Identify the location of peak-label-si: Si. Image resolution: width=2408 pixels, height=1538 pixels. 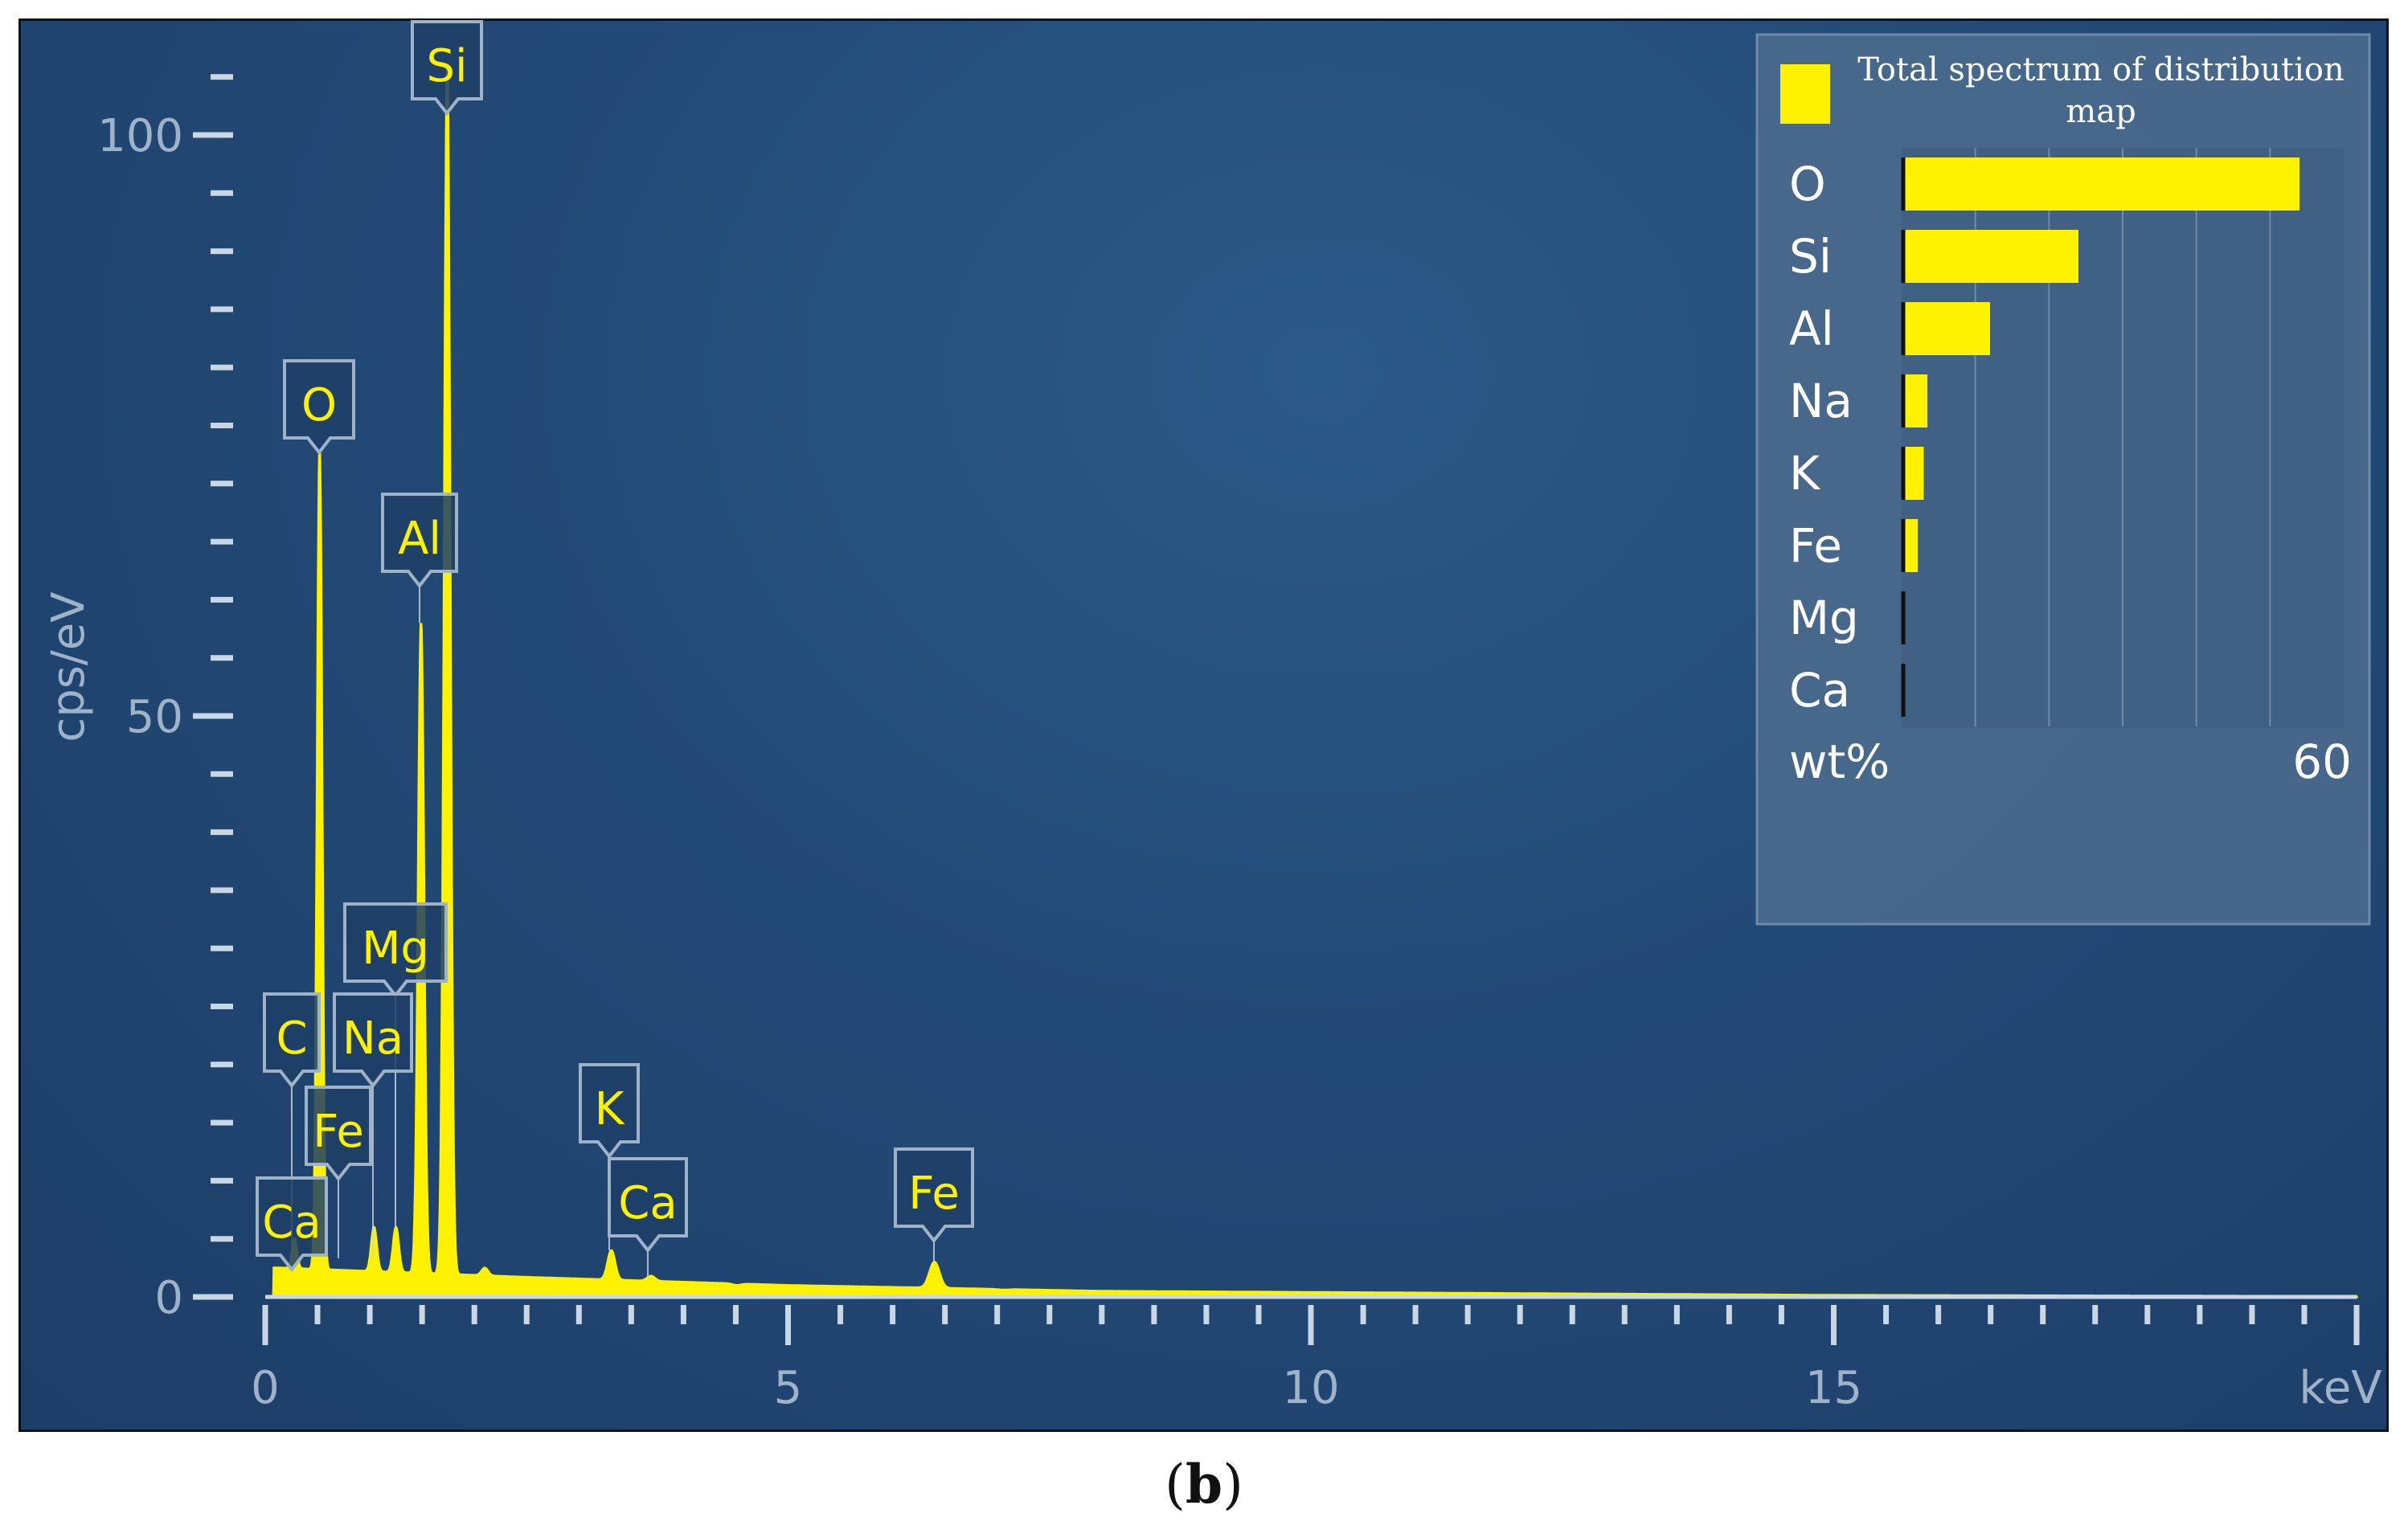
(447, 68).